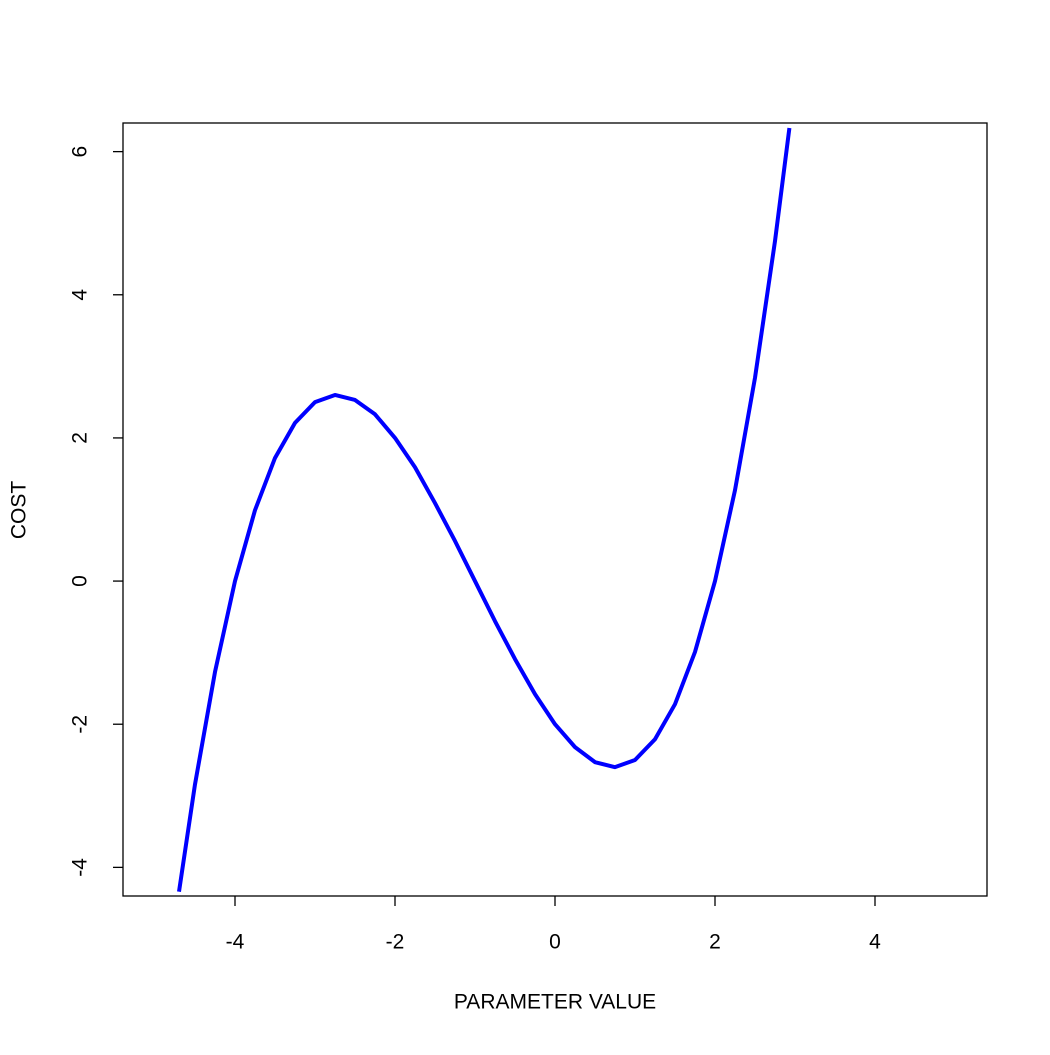 The image size is (1050, 1055). What do you see at coordinates (80, 295) in the screenshot?
I see `y-tick-label: 4` at bounding box center [80, 295].